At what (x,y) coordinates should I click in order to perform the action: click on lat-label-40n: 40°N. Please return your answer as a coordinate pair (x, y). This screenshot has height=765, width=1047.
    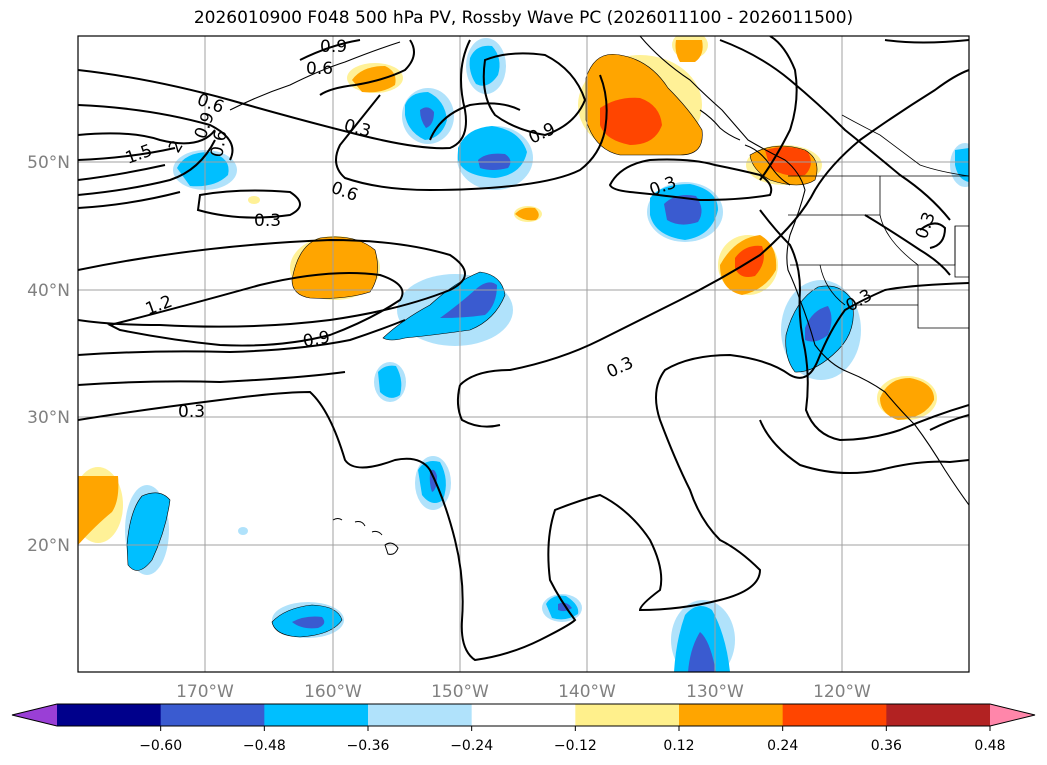
    Looking at the image, I should click on (48, 291).